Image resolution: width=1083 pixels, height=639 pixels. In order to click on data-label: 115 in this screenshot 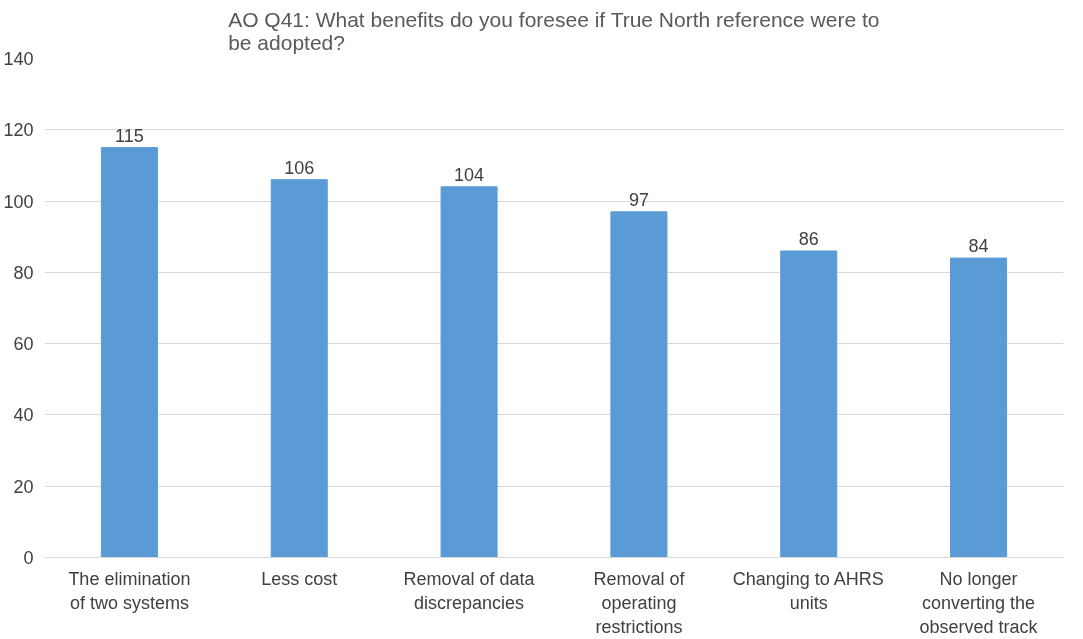, I will do `click(129, 135)`.